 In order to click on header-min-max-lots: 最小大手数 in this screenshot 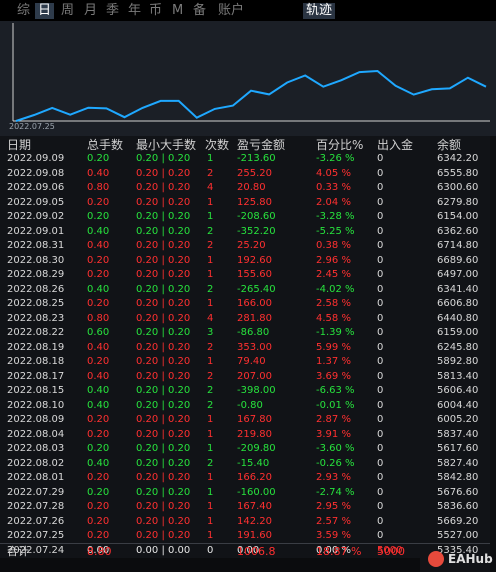, I will do `click(166, 145)`.